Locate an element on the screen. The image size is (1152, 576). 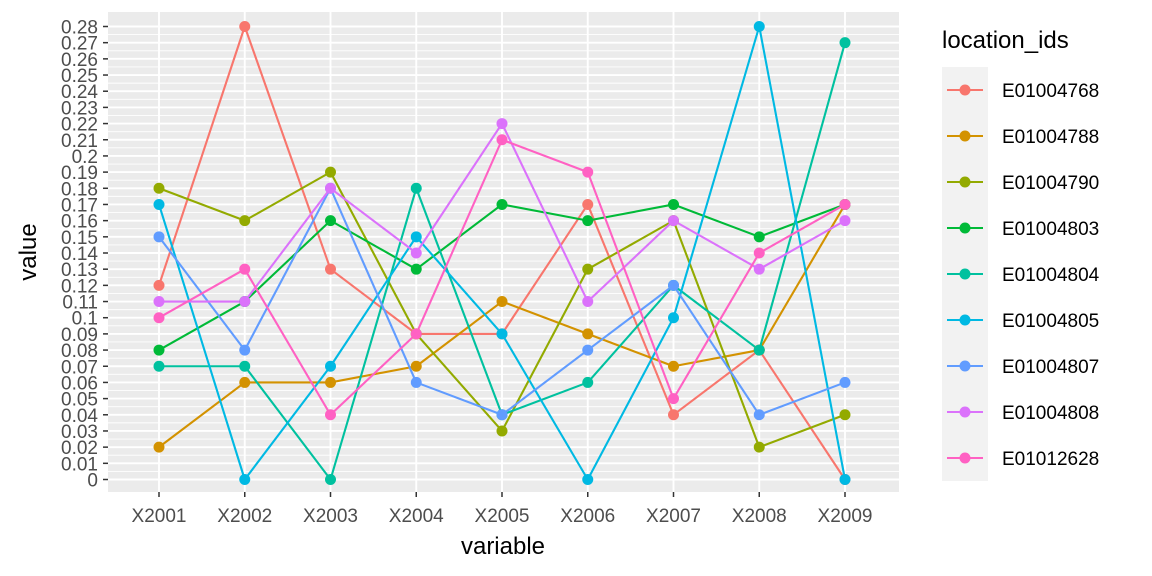
y-tick-label: 0.18 is located at coordinates (79, 189).